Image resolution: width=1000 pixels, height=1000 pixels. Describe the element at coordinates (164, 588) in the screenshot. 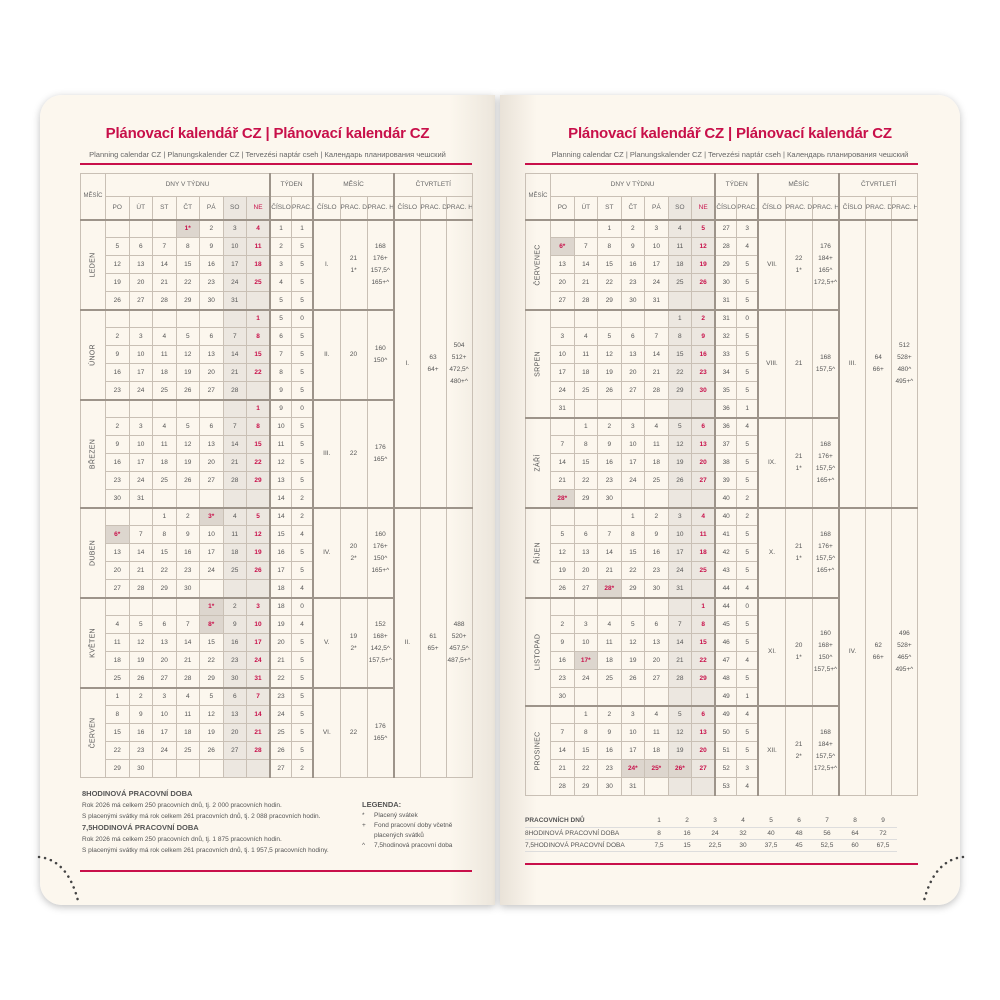

I see `day-cell: 29` at that location.